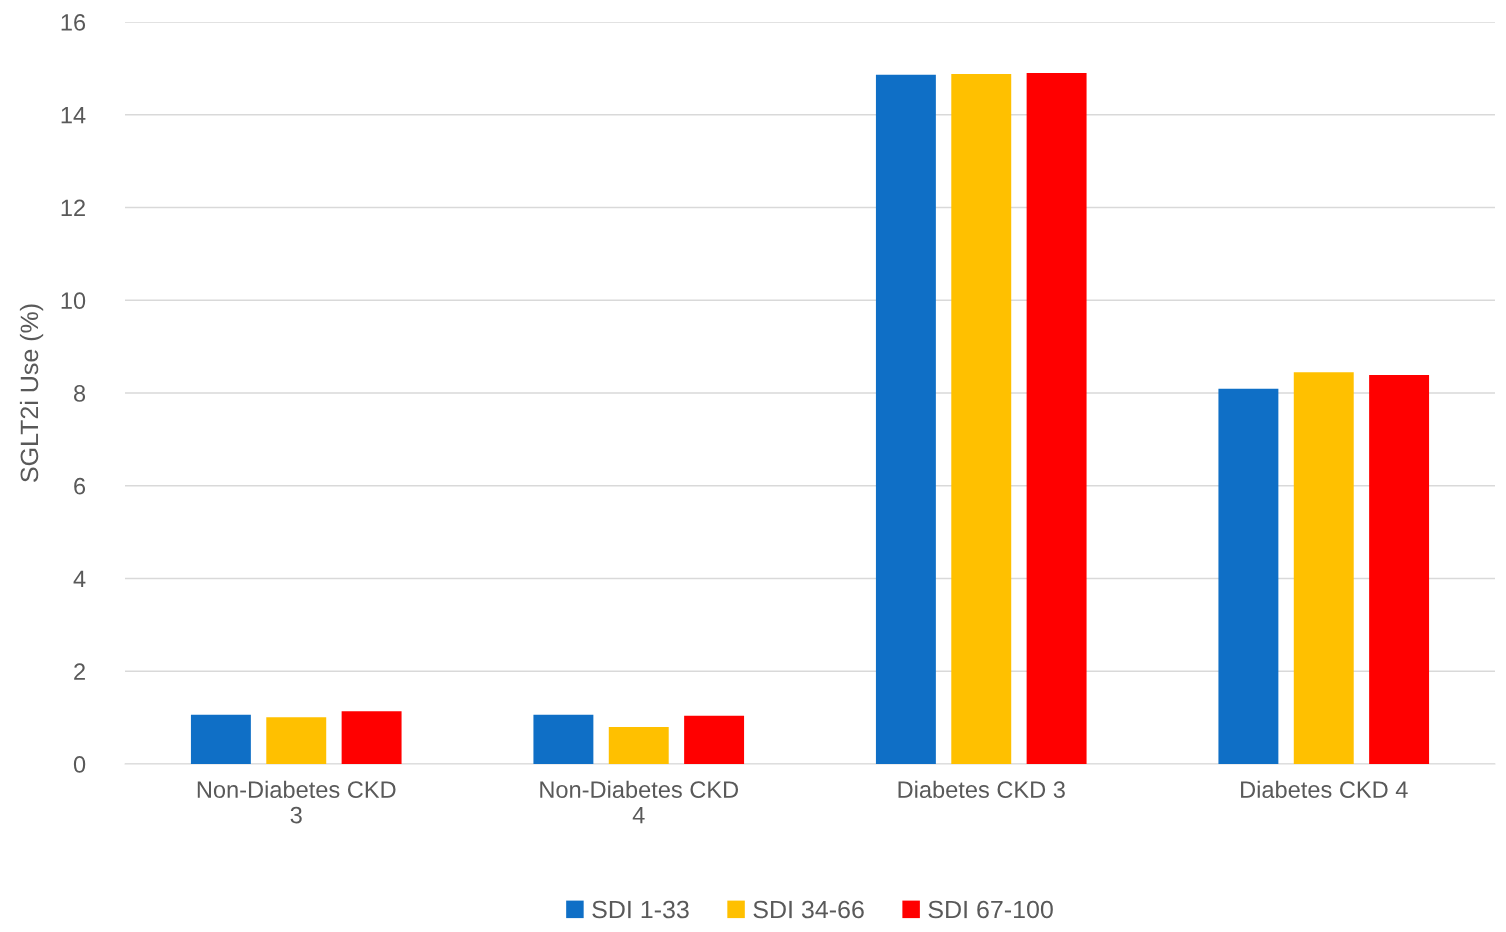  I want to click on y-tick-label: 12, so click(73, 208).